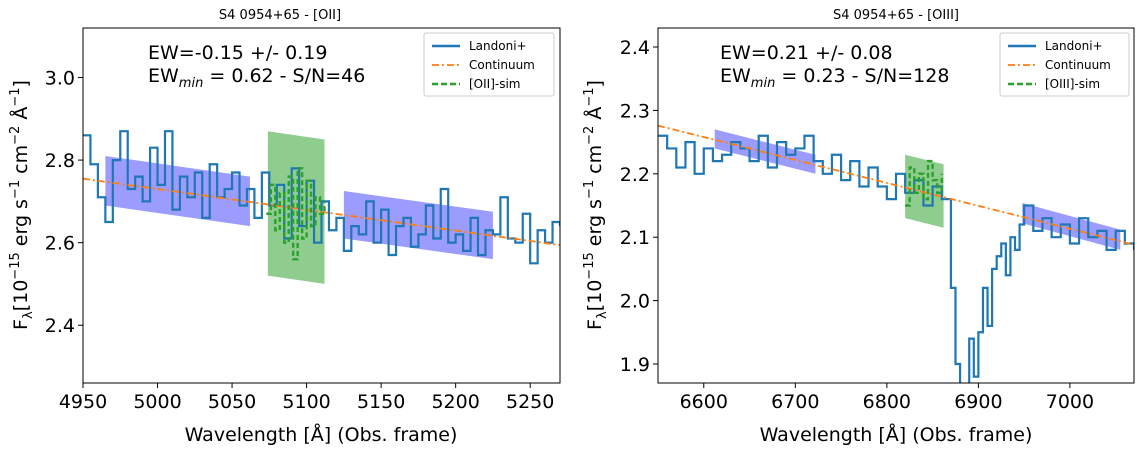 The height and width of the screenshot is (451, 1137). Describe the element at coordinates (806, 53) in the screenshot. I see `oiii-ew-annotation: EW=0.21 +/- 0.08` at that location.